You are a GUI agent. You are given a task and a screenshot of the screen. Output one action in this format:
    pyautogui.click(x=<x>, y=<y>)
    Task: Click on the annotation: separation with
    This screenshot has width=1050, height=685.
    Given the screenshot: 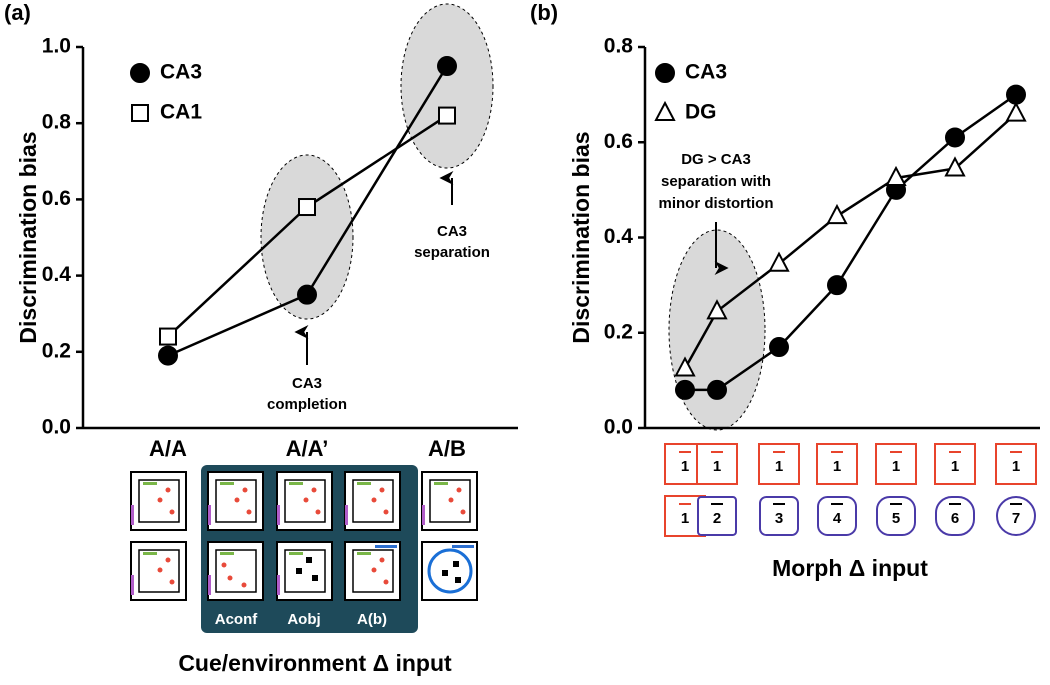 What is the action you would take?
    pyautogui.click(x=716, y=181)
    